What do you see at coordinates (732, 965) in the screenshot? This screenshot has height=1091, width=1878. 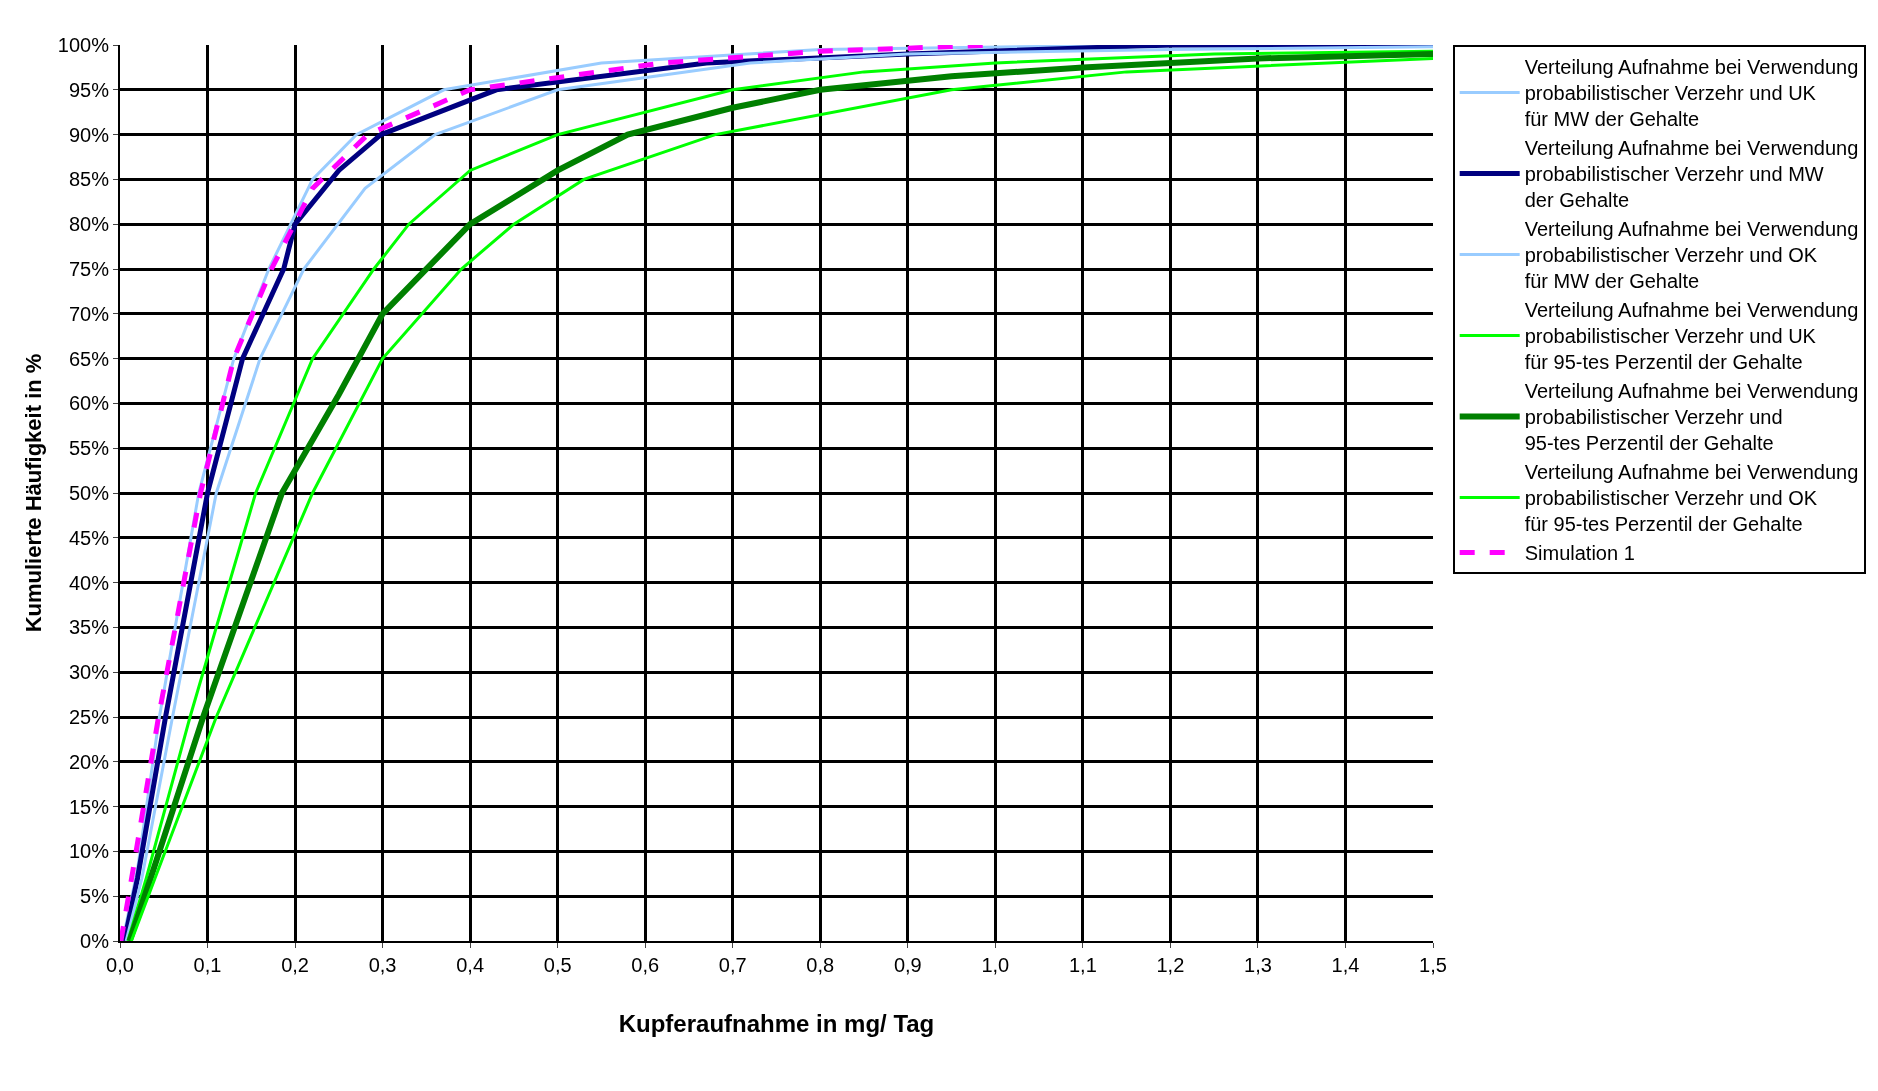 I see `x-tick-label: 0,7` at bounding box center [732, 965].